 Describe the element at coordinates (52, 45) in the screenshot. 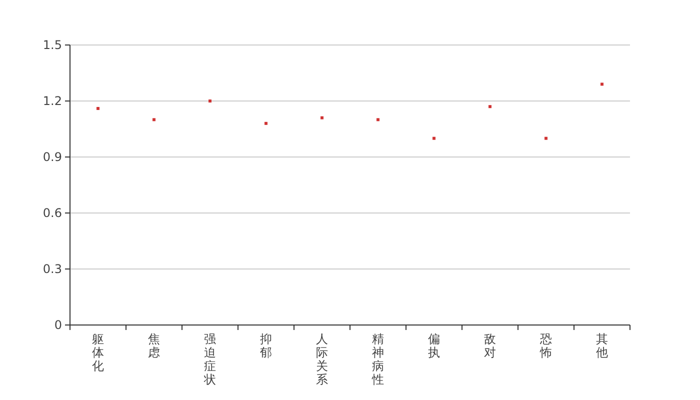

I see `y-tick-label: 1.5` at that location.